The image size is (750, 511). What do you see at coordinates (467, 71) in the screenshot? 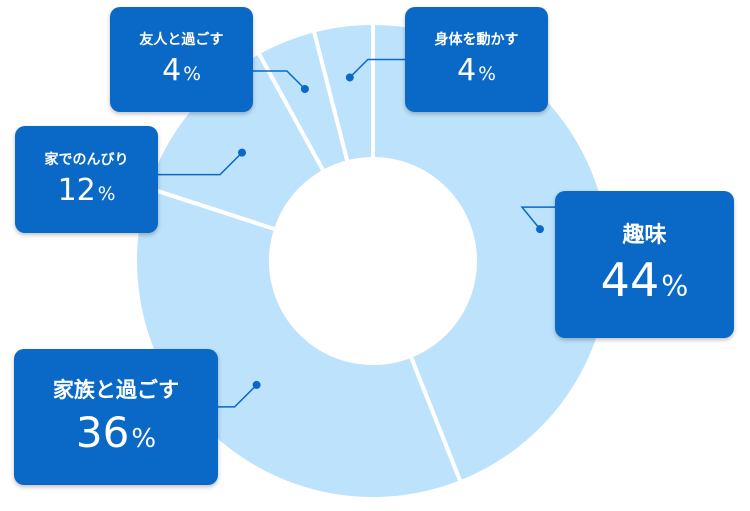
I see `label-exercise-number: 4` at bounding box center [467, 71].